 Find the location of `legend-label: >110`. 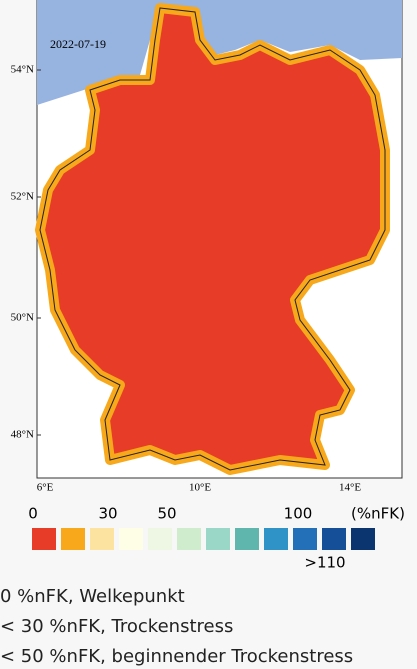

legend-label: >110 is located at coordinates (324, 563).